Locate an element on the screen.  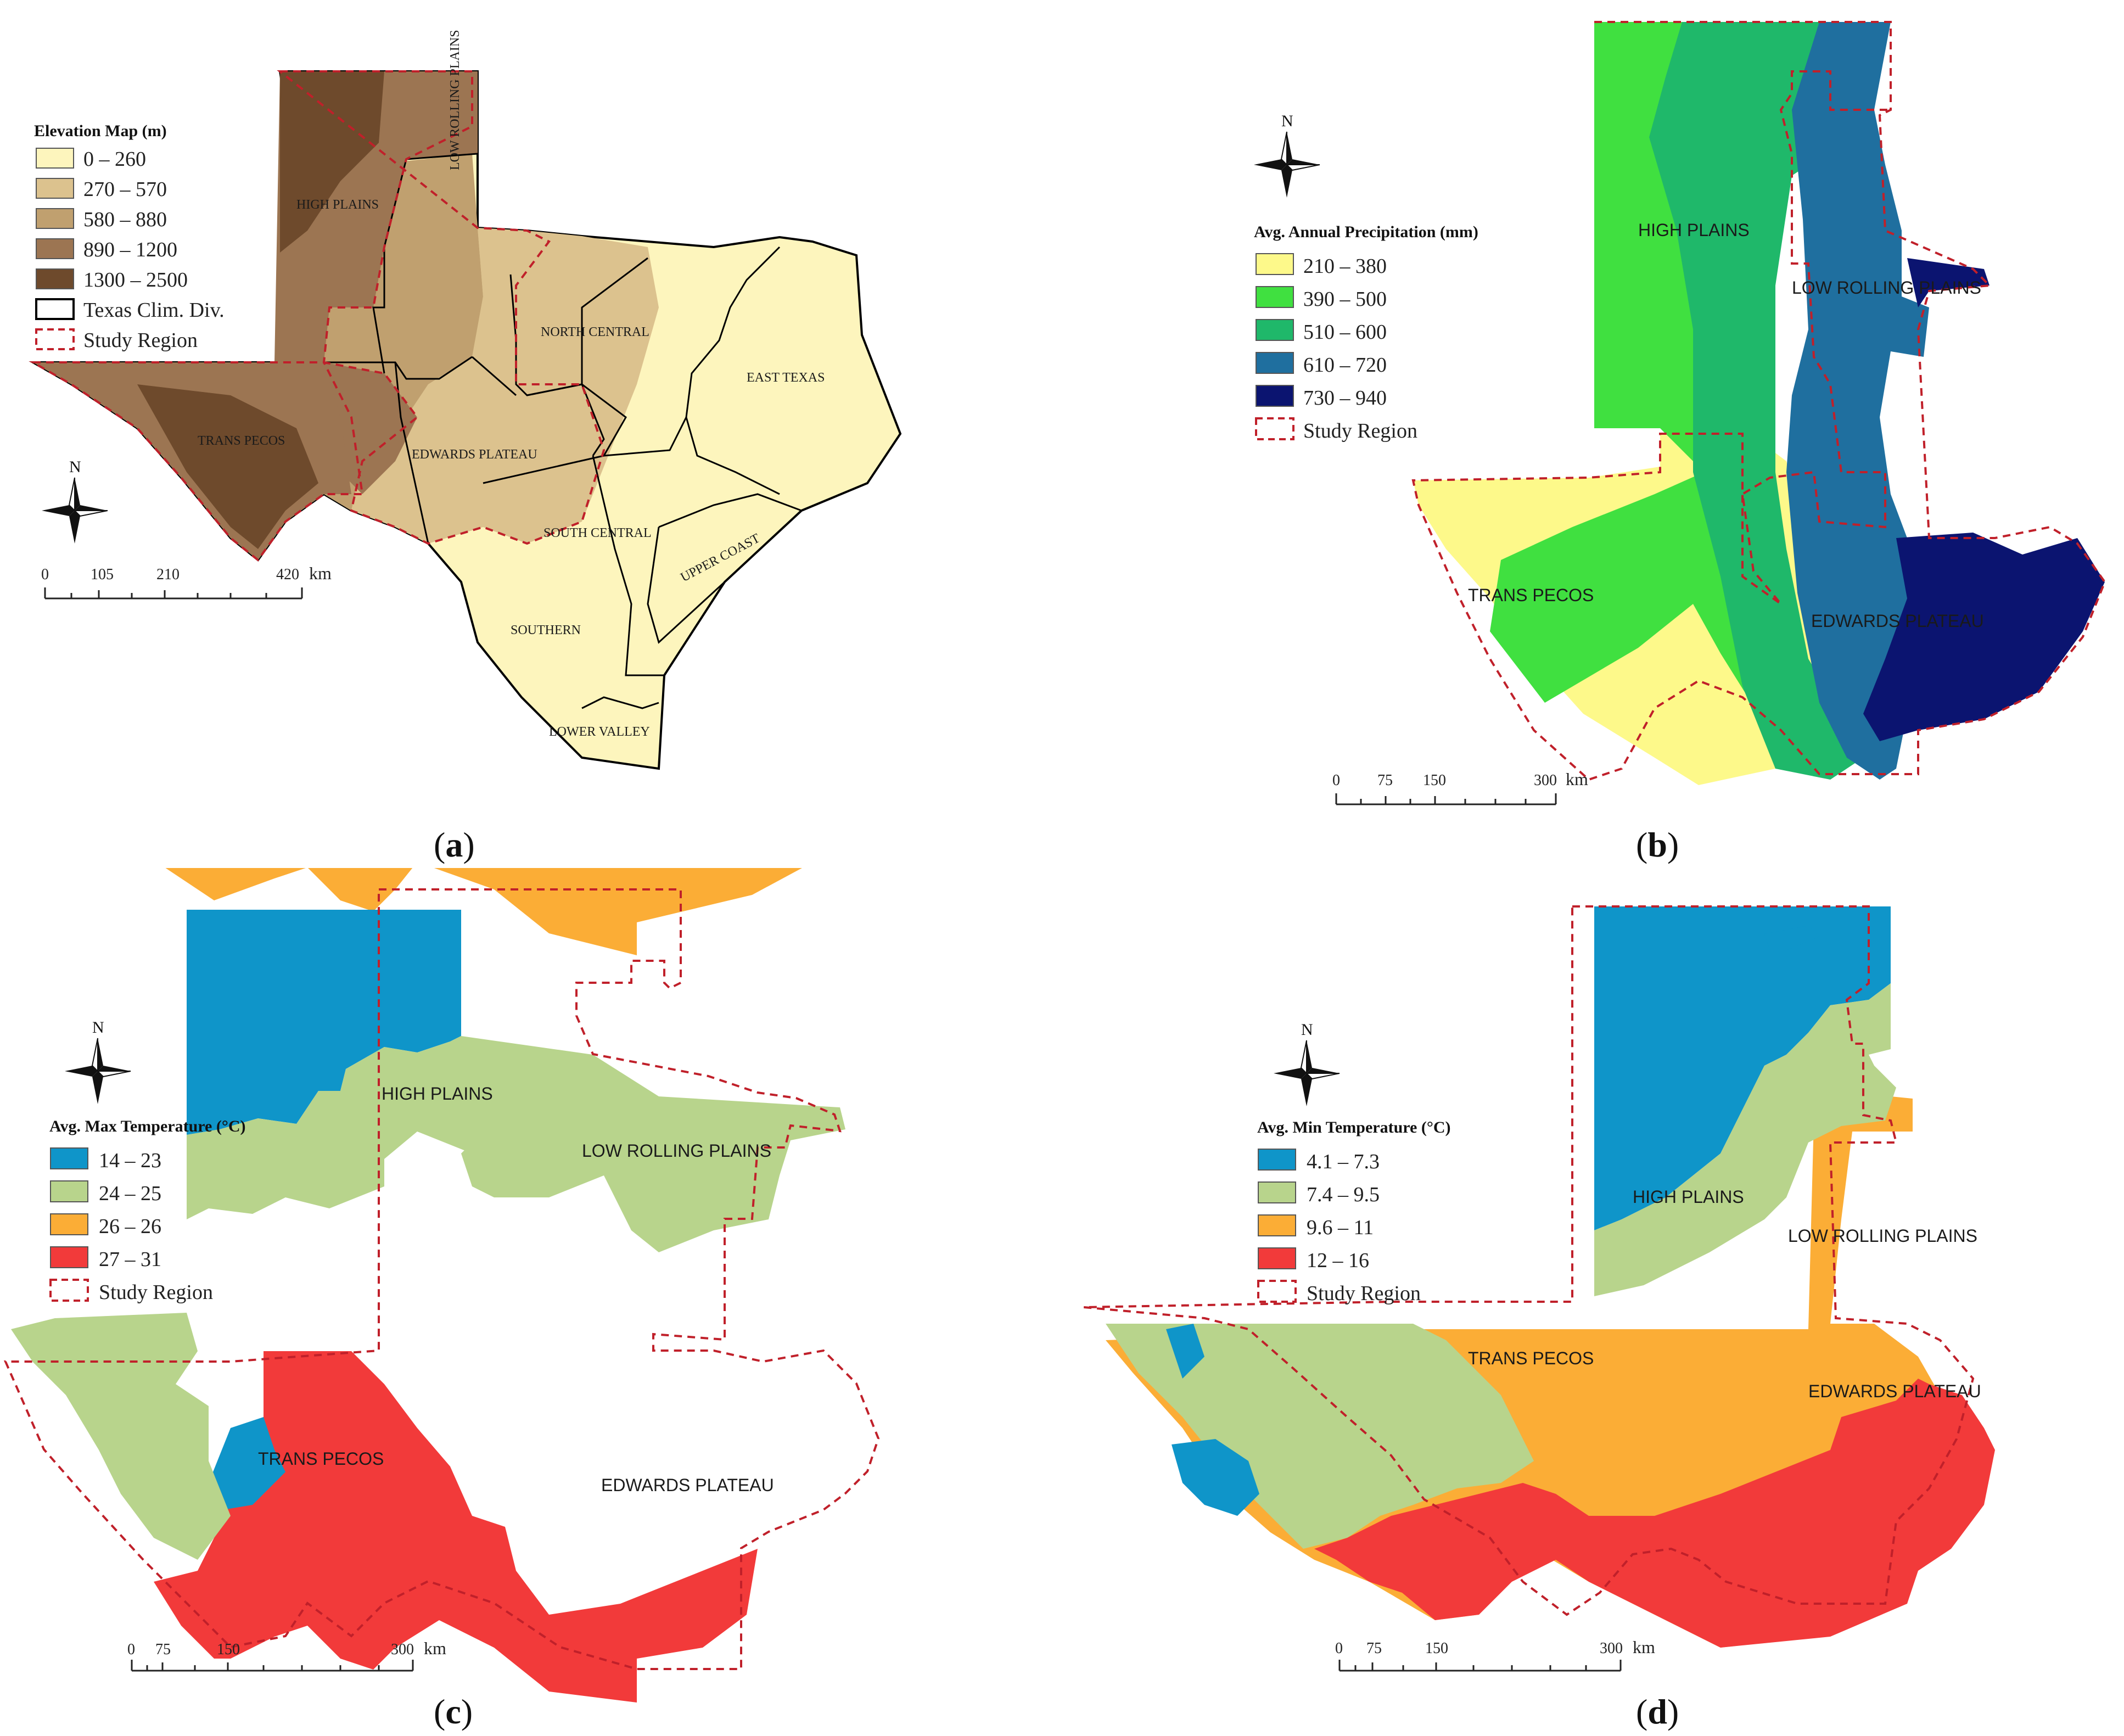
tmin-band-4-1-north-patch is located at coordinates (1185, 1351).